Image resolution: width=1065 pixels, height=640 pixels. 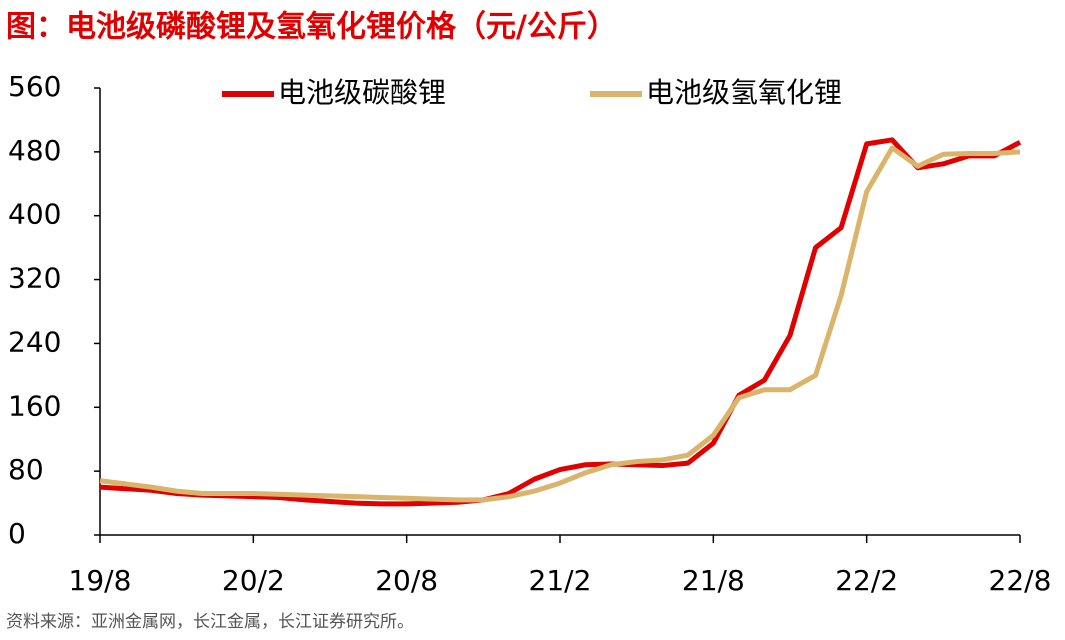 I want to click on x-tick-label: 22/8, so click(x=1020, y=580).